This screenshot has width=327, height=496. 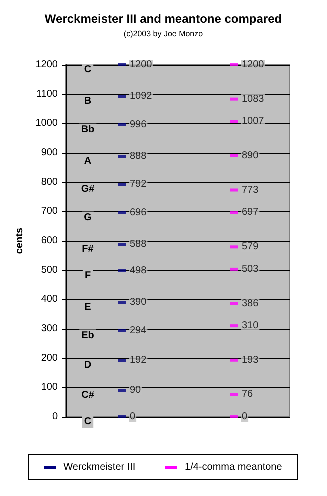 I want to click on text: C#, so click(x=88, y=396).